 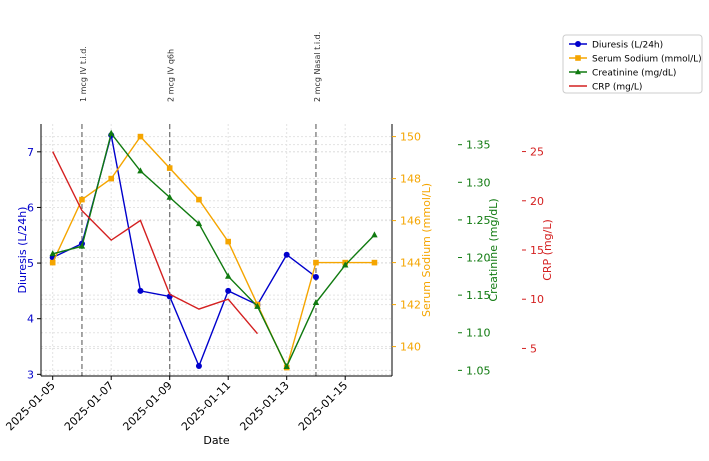 I want to click on x-tick-label: 2025-01-07, so click(x=89, y=406).